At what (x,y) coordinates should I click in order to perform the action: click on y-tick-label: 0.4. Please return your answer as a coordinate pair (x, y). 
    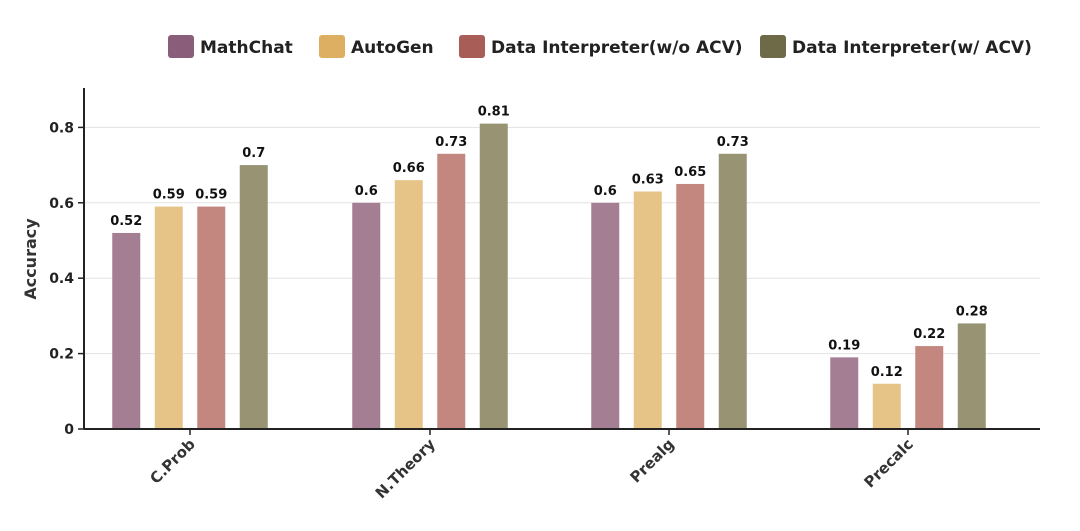
    Looking at the image, I should click on (61, 279).